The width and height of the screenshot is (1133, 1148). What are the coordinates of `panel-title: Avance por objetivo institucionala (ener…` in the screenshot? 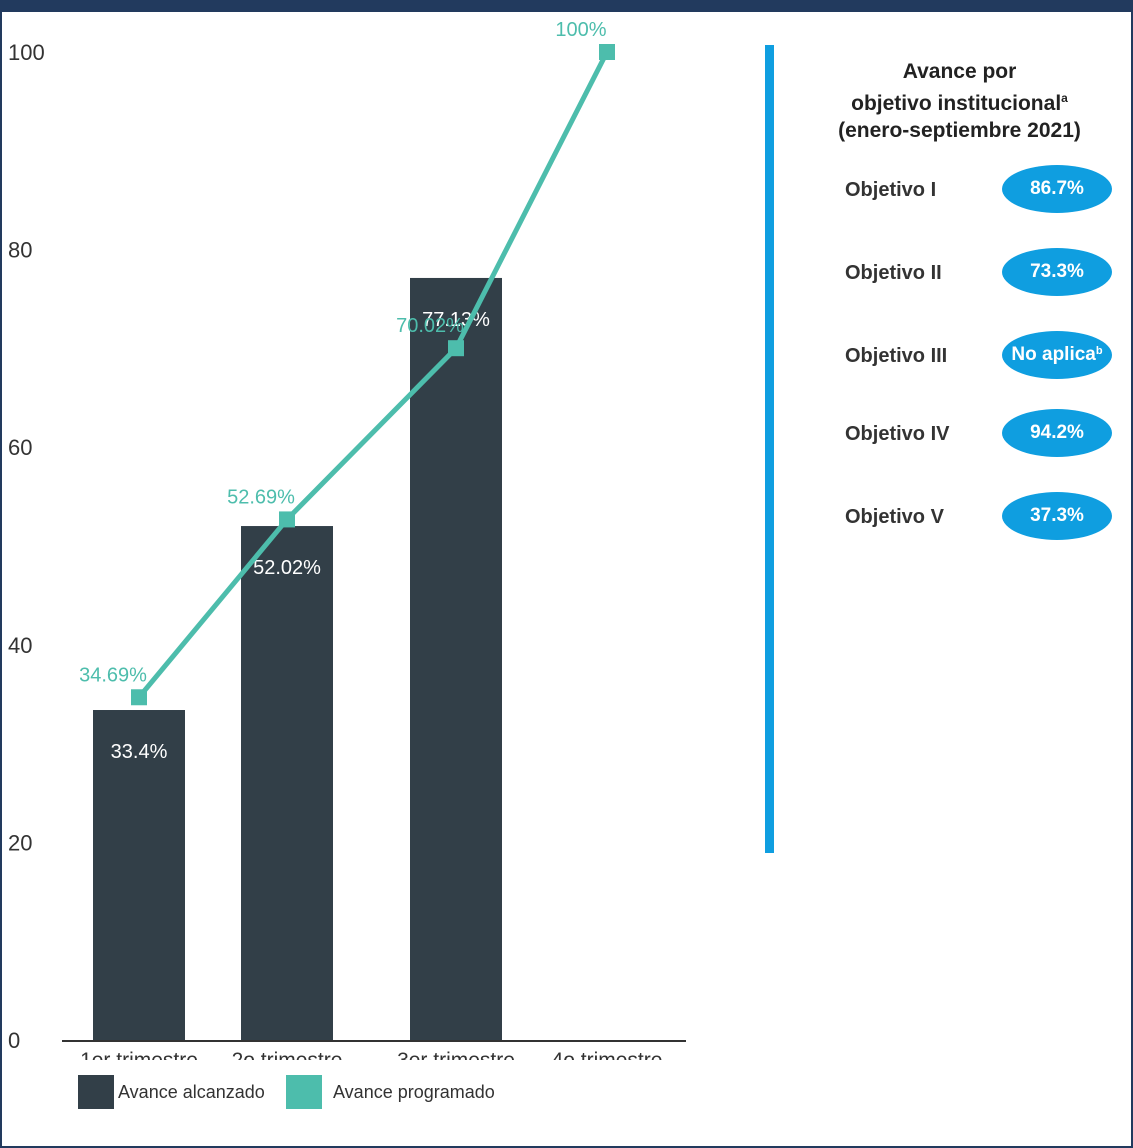 It's located at (959, 101).